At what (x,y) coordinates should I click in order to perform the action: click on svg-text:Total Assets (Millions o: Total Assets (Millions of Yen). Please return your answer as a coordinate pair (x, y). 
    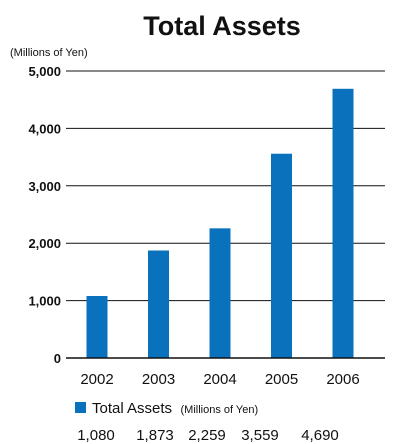
    Looking at the image, I should click on (175, 408).